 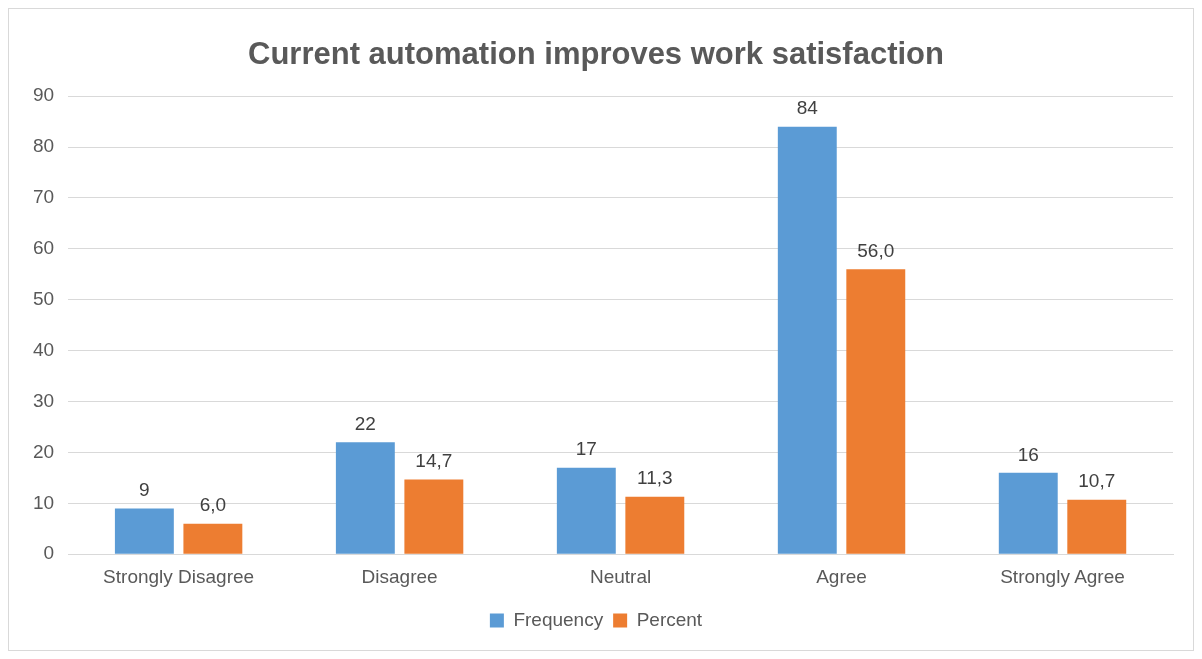 I want to click on data-label: 9, so click(x=144, y=490).